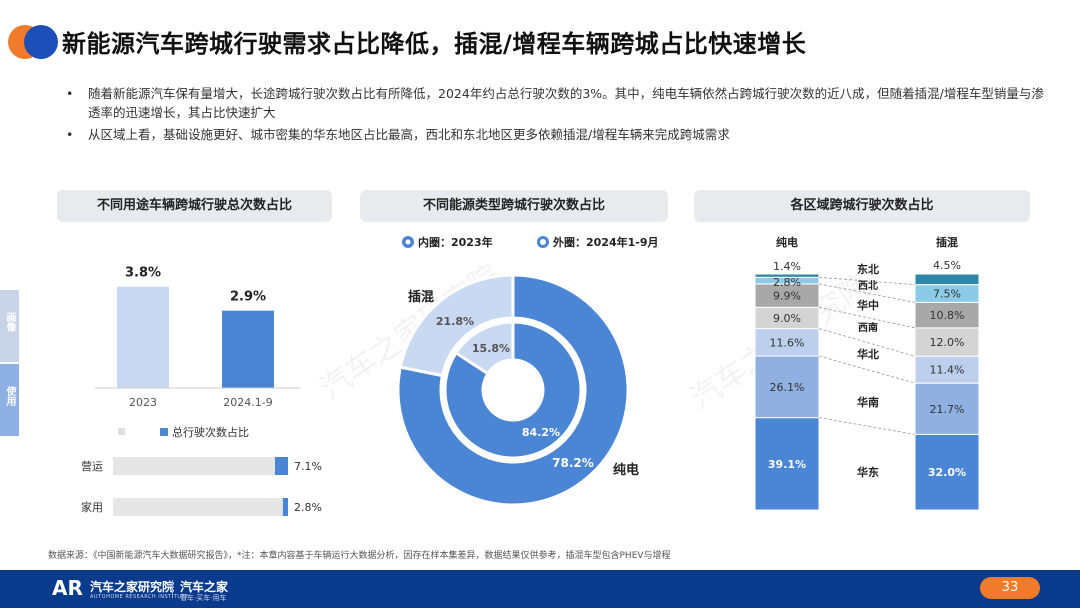 The width and height of the screenshot is (1080, 608). Describe the element at coordinates (491, 348) in the screenshot. I see `inner-label: 15.8%` at that location.